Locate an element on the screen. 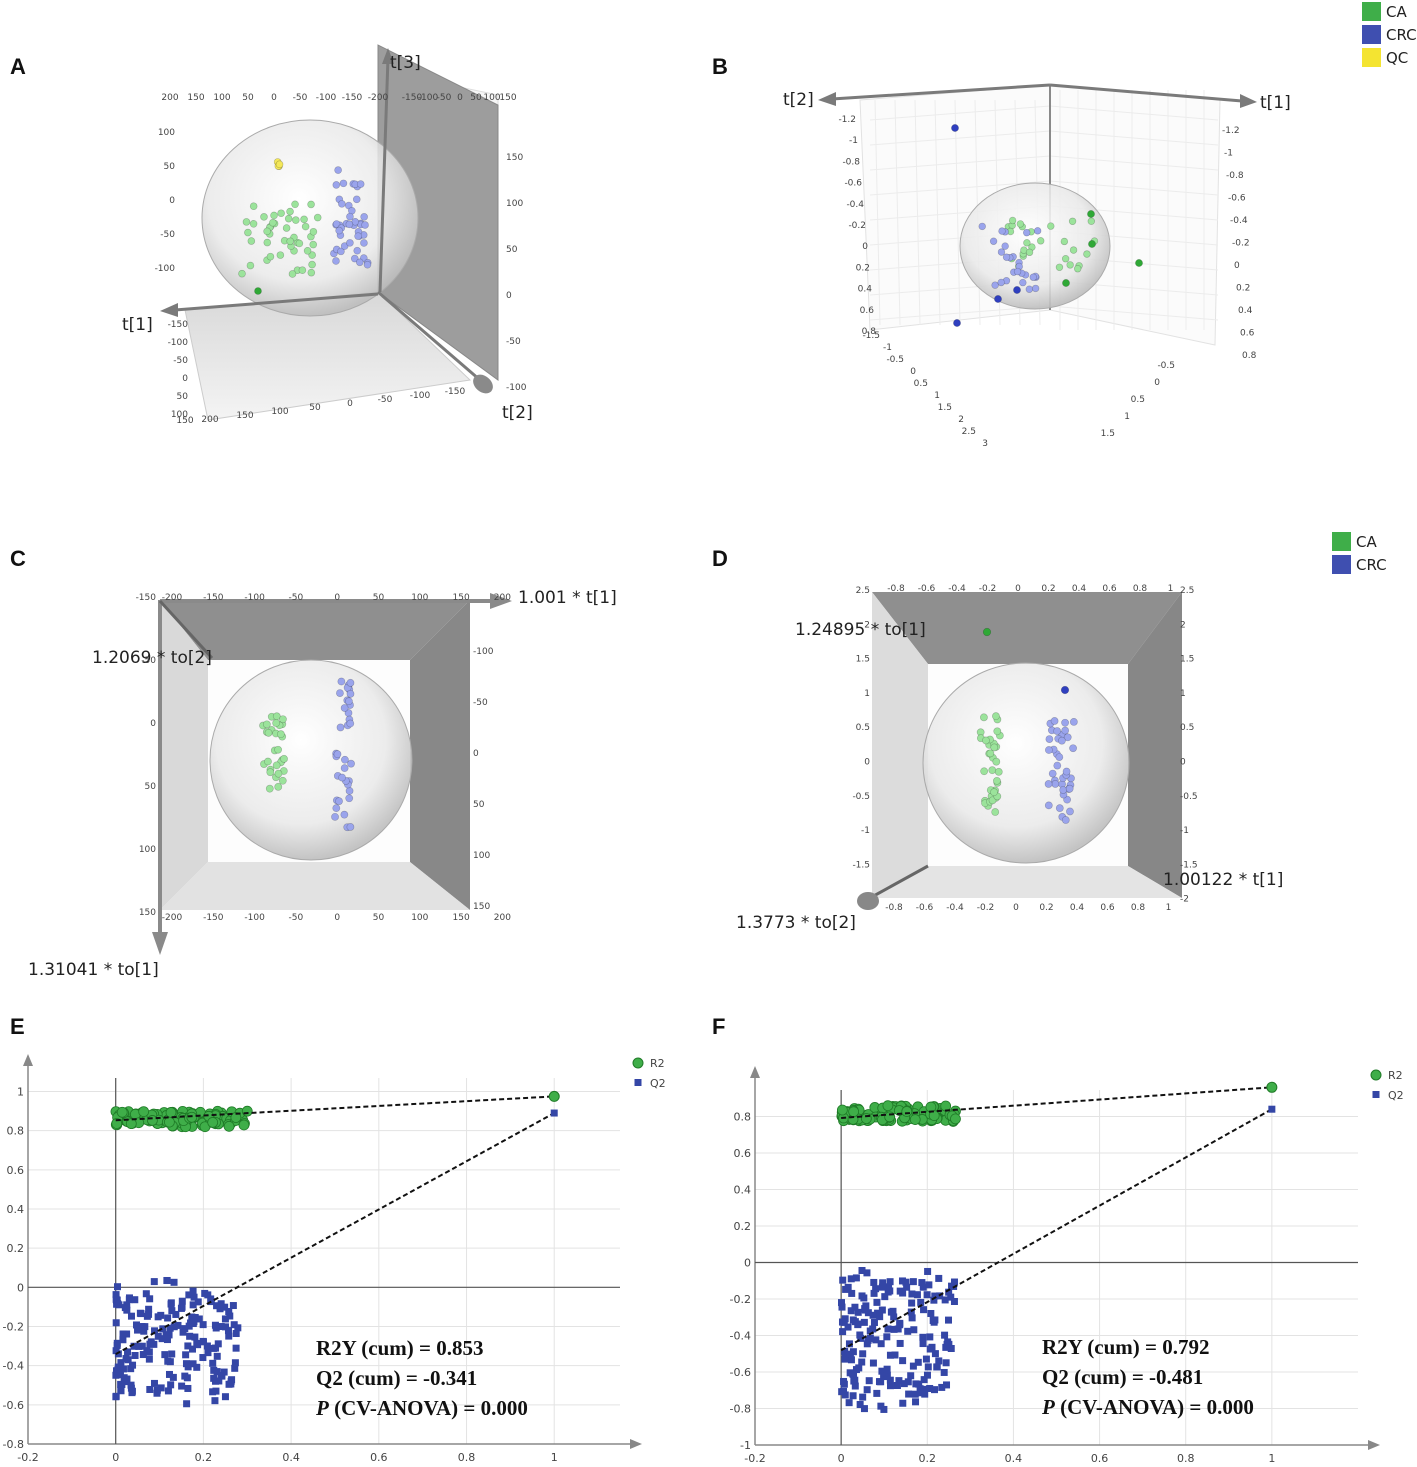 Image resolution: width=1417 pixels, height=1467 pixels. d-point-ca is located at coordinates (984, 717).